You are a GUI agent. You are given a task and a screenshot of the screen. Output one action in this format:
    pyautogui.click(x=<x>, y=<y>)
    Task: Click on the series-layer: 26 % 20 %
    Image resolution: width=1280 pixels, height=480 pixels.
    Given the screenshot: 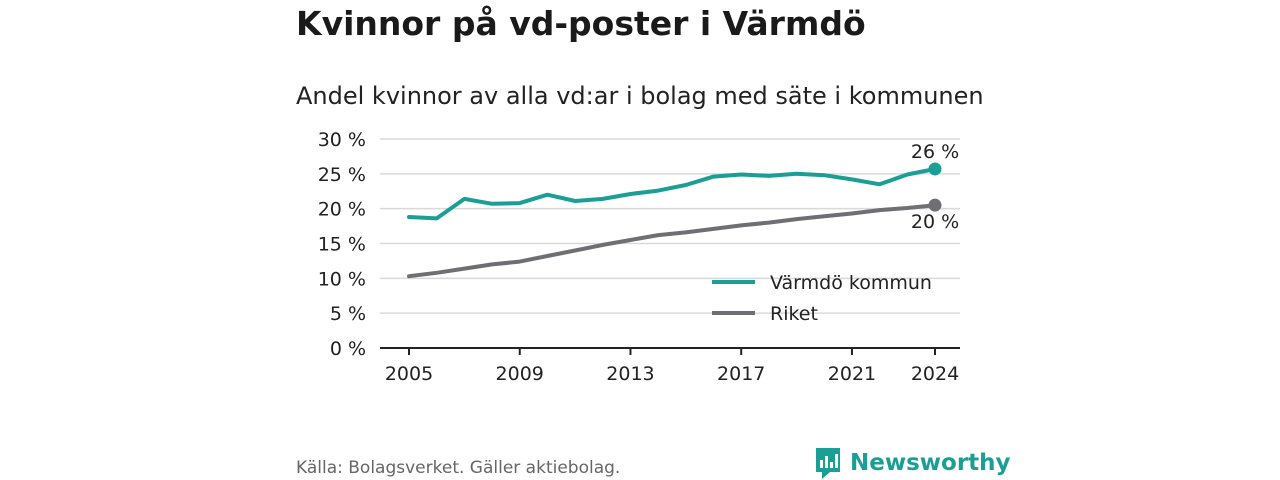 What is the action you would take?
    pyautogui.click(x=683, y=210)
    